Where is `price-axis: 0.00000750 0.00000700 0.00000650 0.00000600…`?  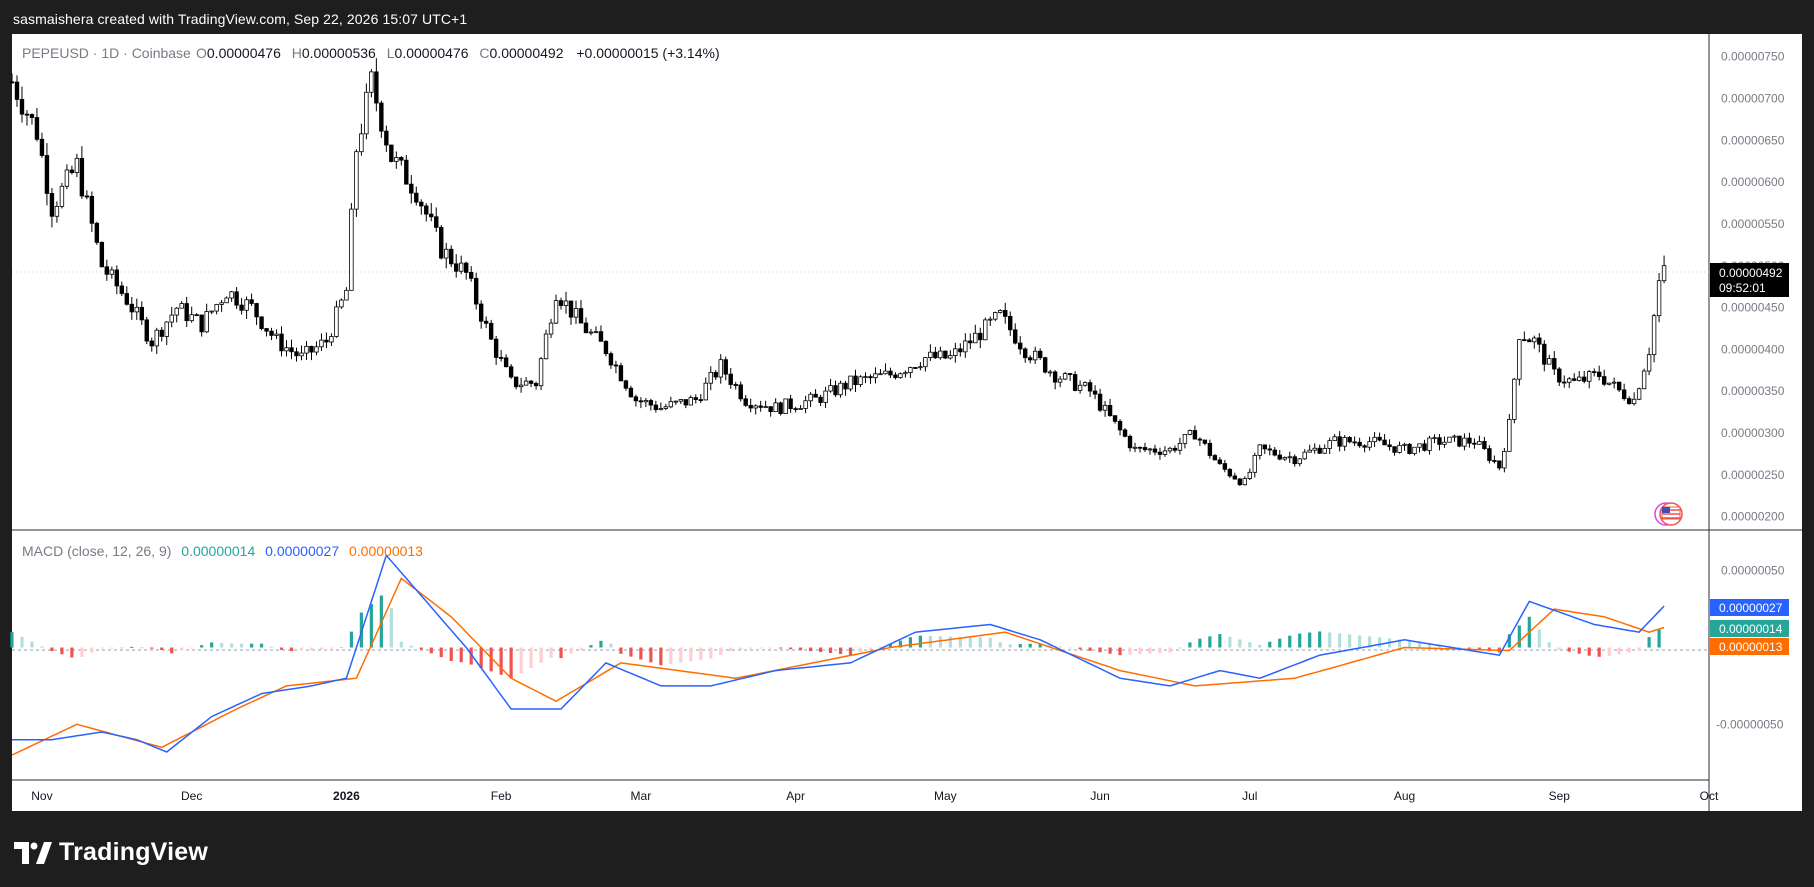 price-axis: 0.00000750 0.00000700 0.00000650 0.00000600… is located at coordinates (1753, 287).